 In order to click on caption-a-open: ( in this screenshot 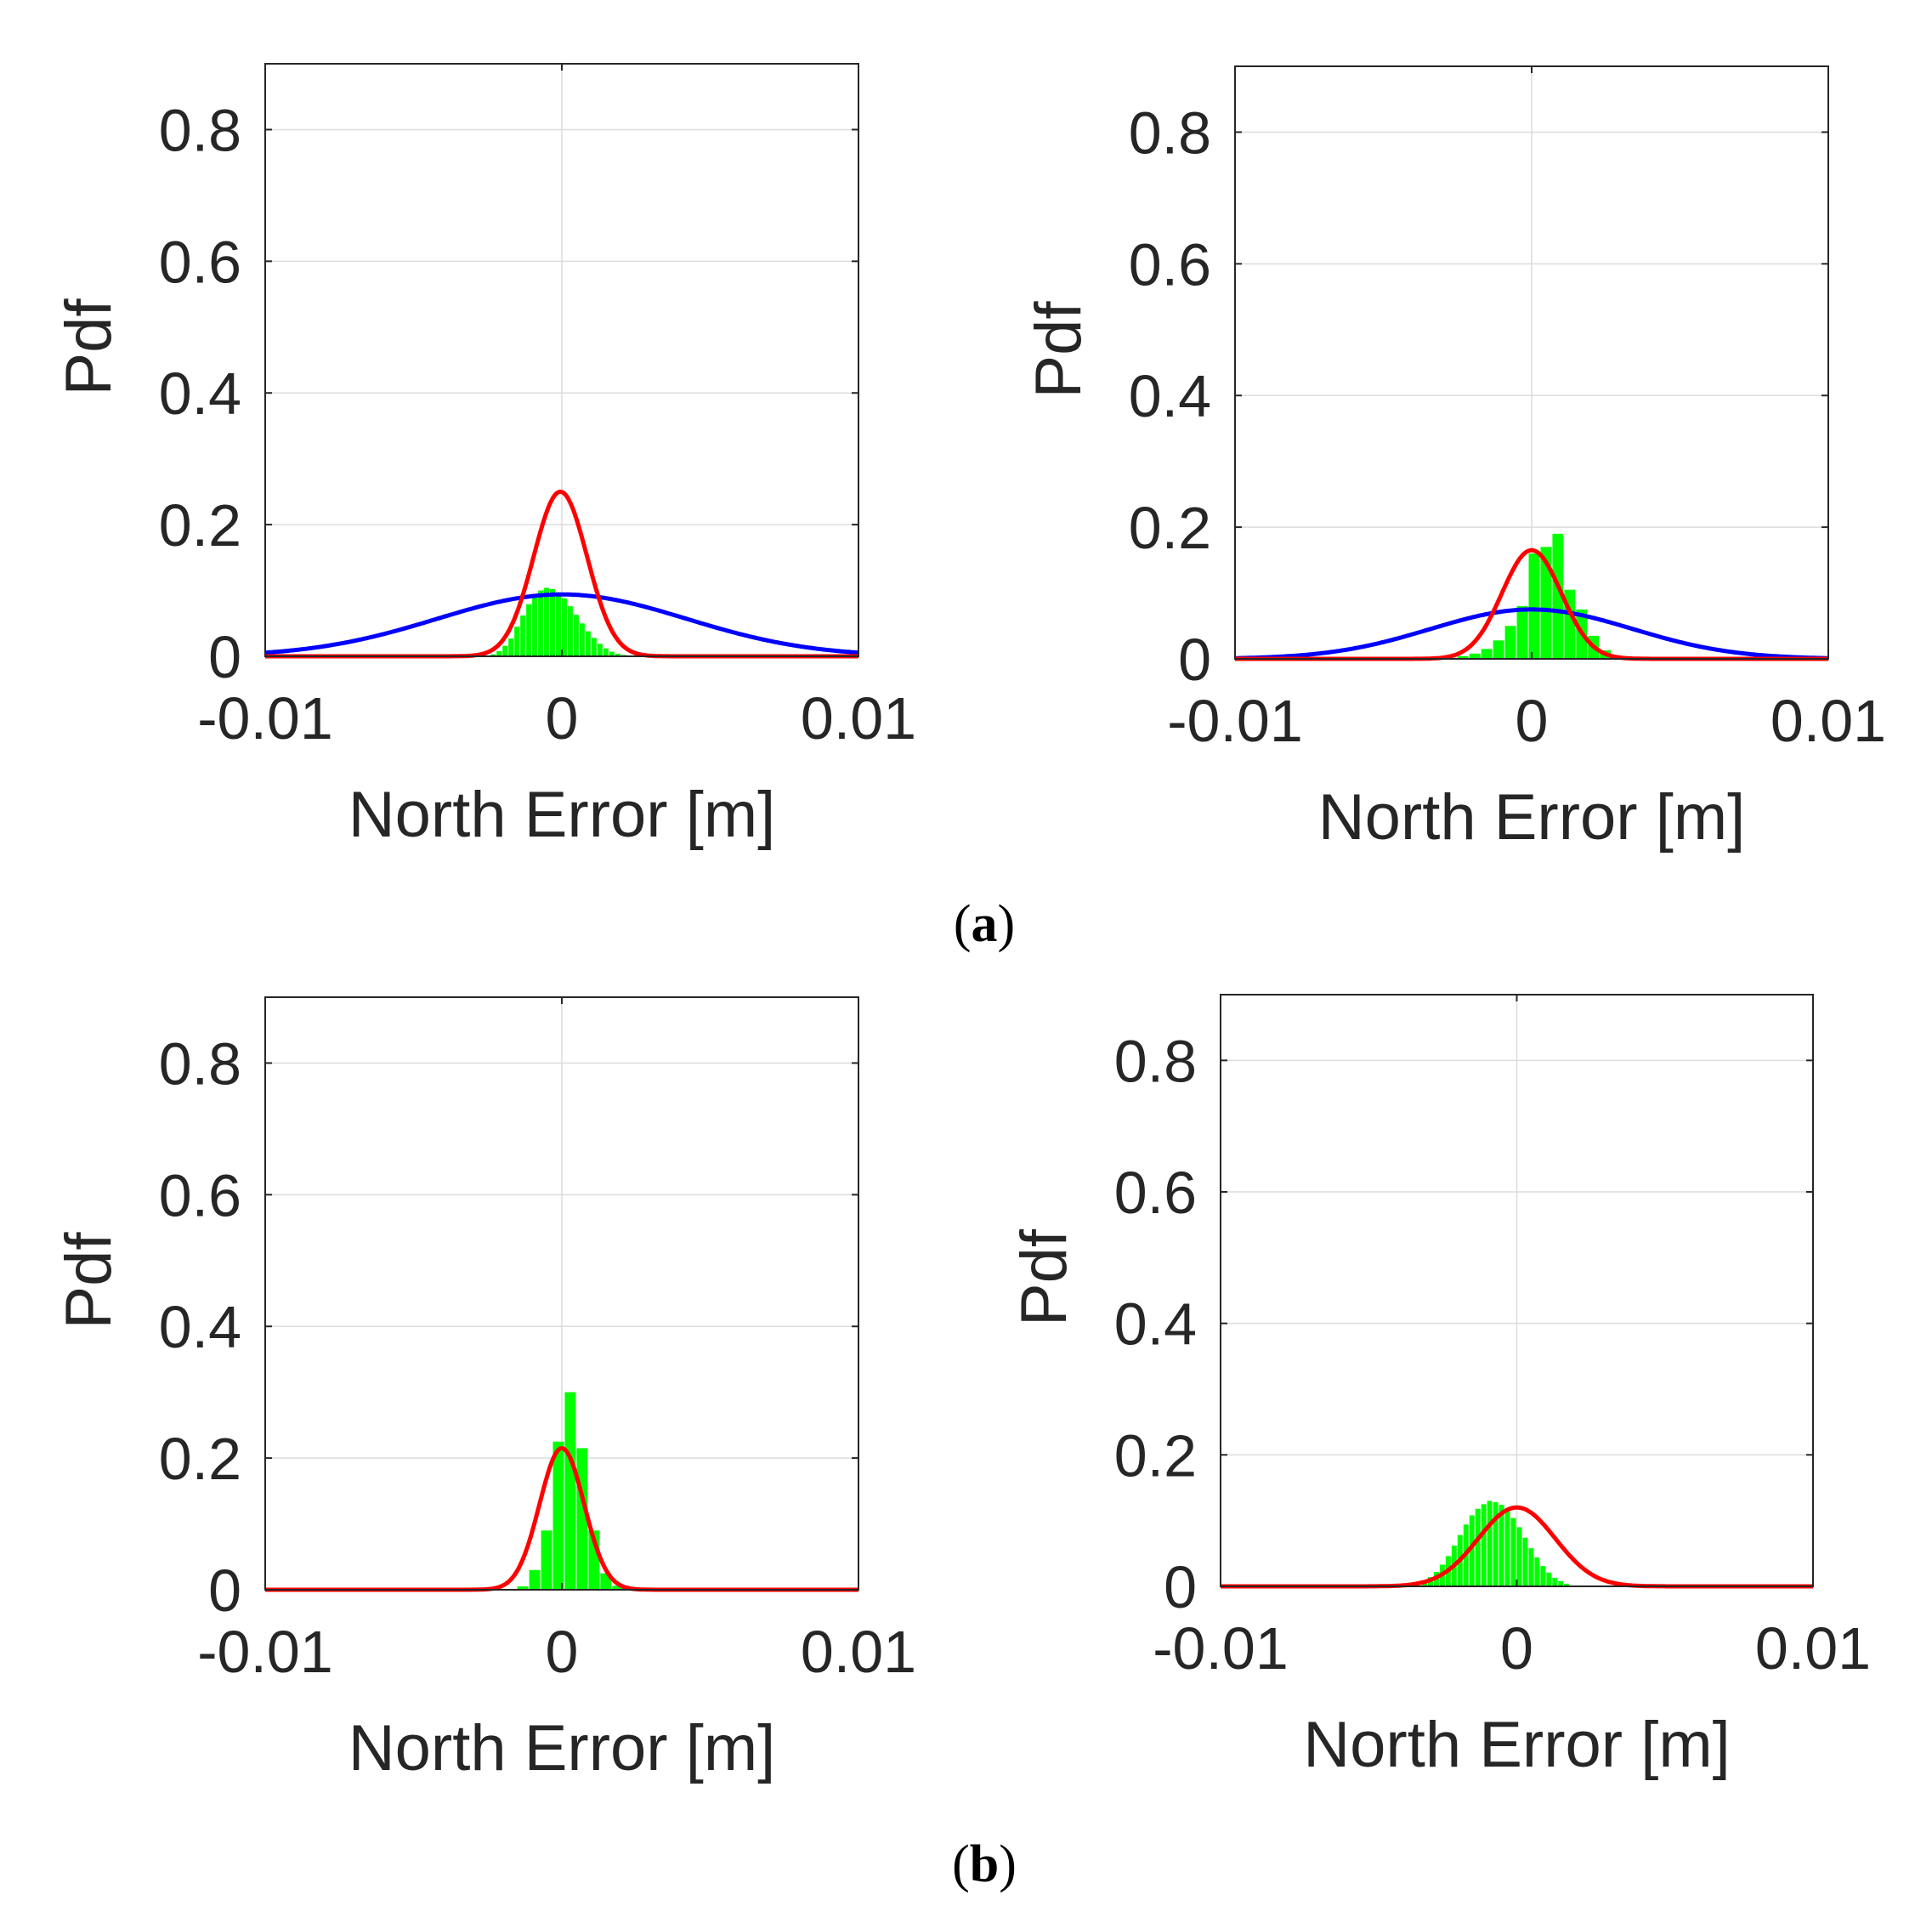, I will do `click(963, 924)`.